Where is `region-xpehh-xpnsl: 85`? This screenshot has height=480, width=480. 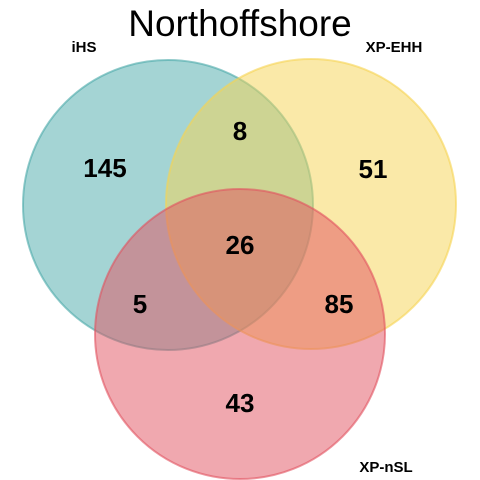 region-xpehh-xpnsl: 85 is located at coordinates (339, 304).